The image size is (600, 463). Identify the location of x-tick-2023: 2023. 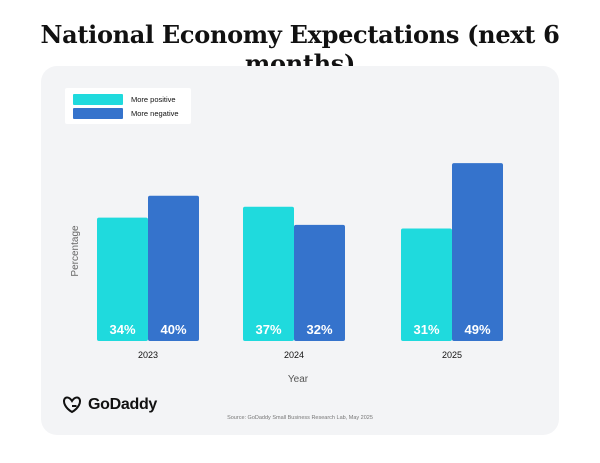
(148, 355).